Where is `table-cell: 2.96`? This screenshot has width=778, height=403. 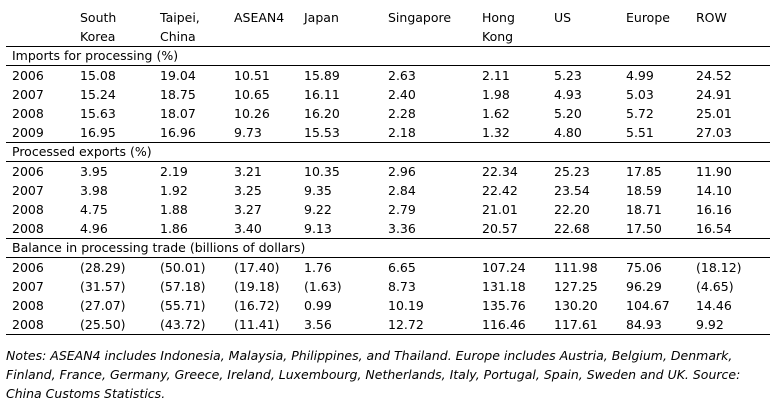
table-cell: 2.96 is located at coordinates (402, 171).